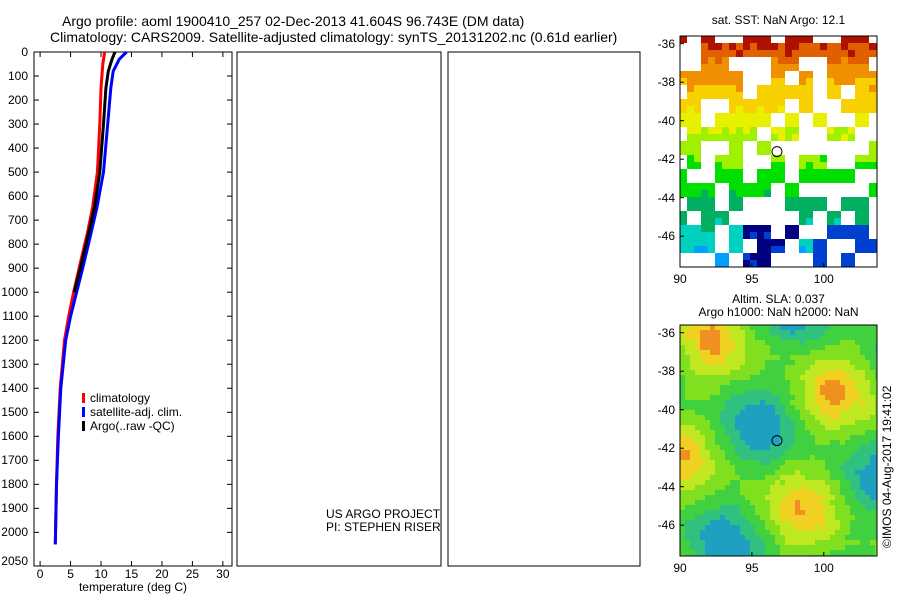  I want to click on x-tick-label: 90, so click(680, 568).